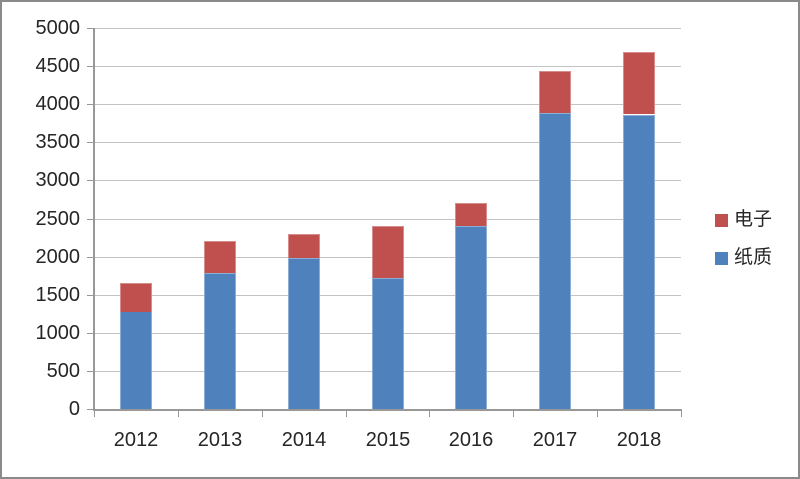 The height and width of the screenshot is (479, 800). Describe the element at coordinates (304, 246) in the screenshot. I see `bar-segment-电子-2014` at that location.